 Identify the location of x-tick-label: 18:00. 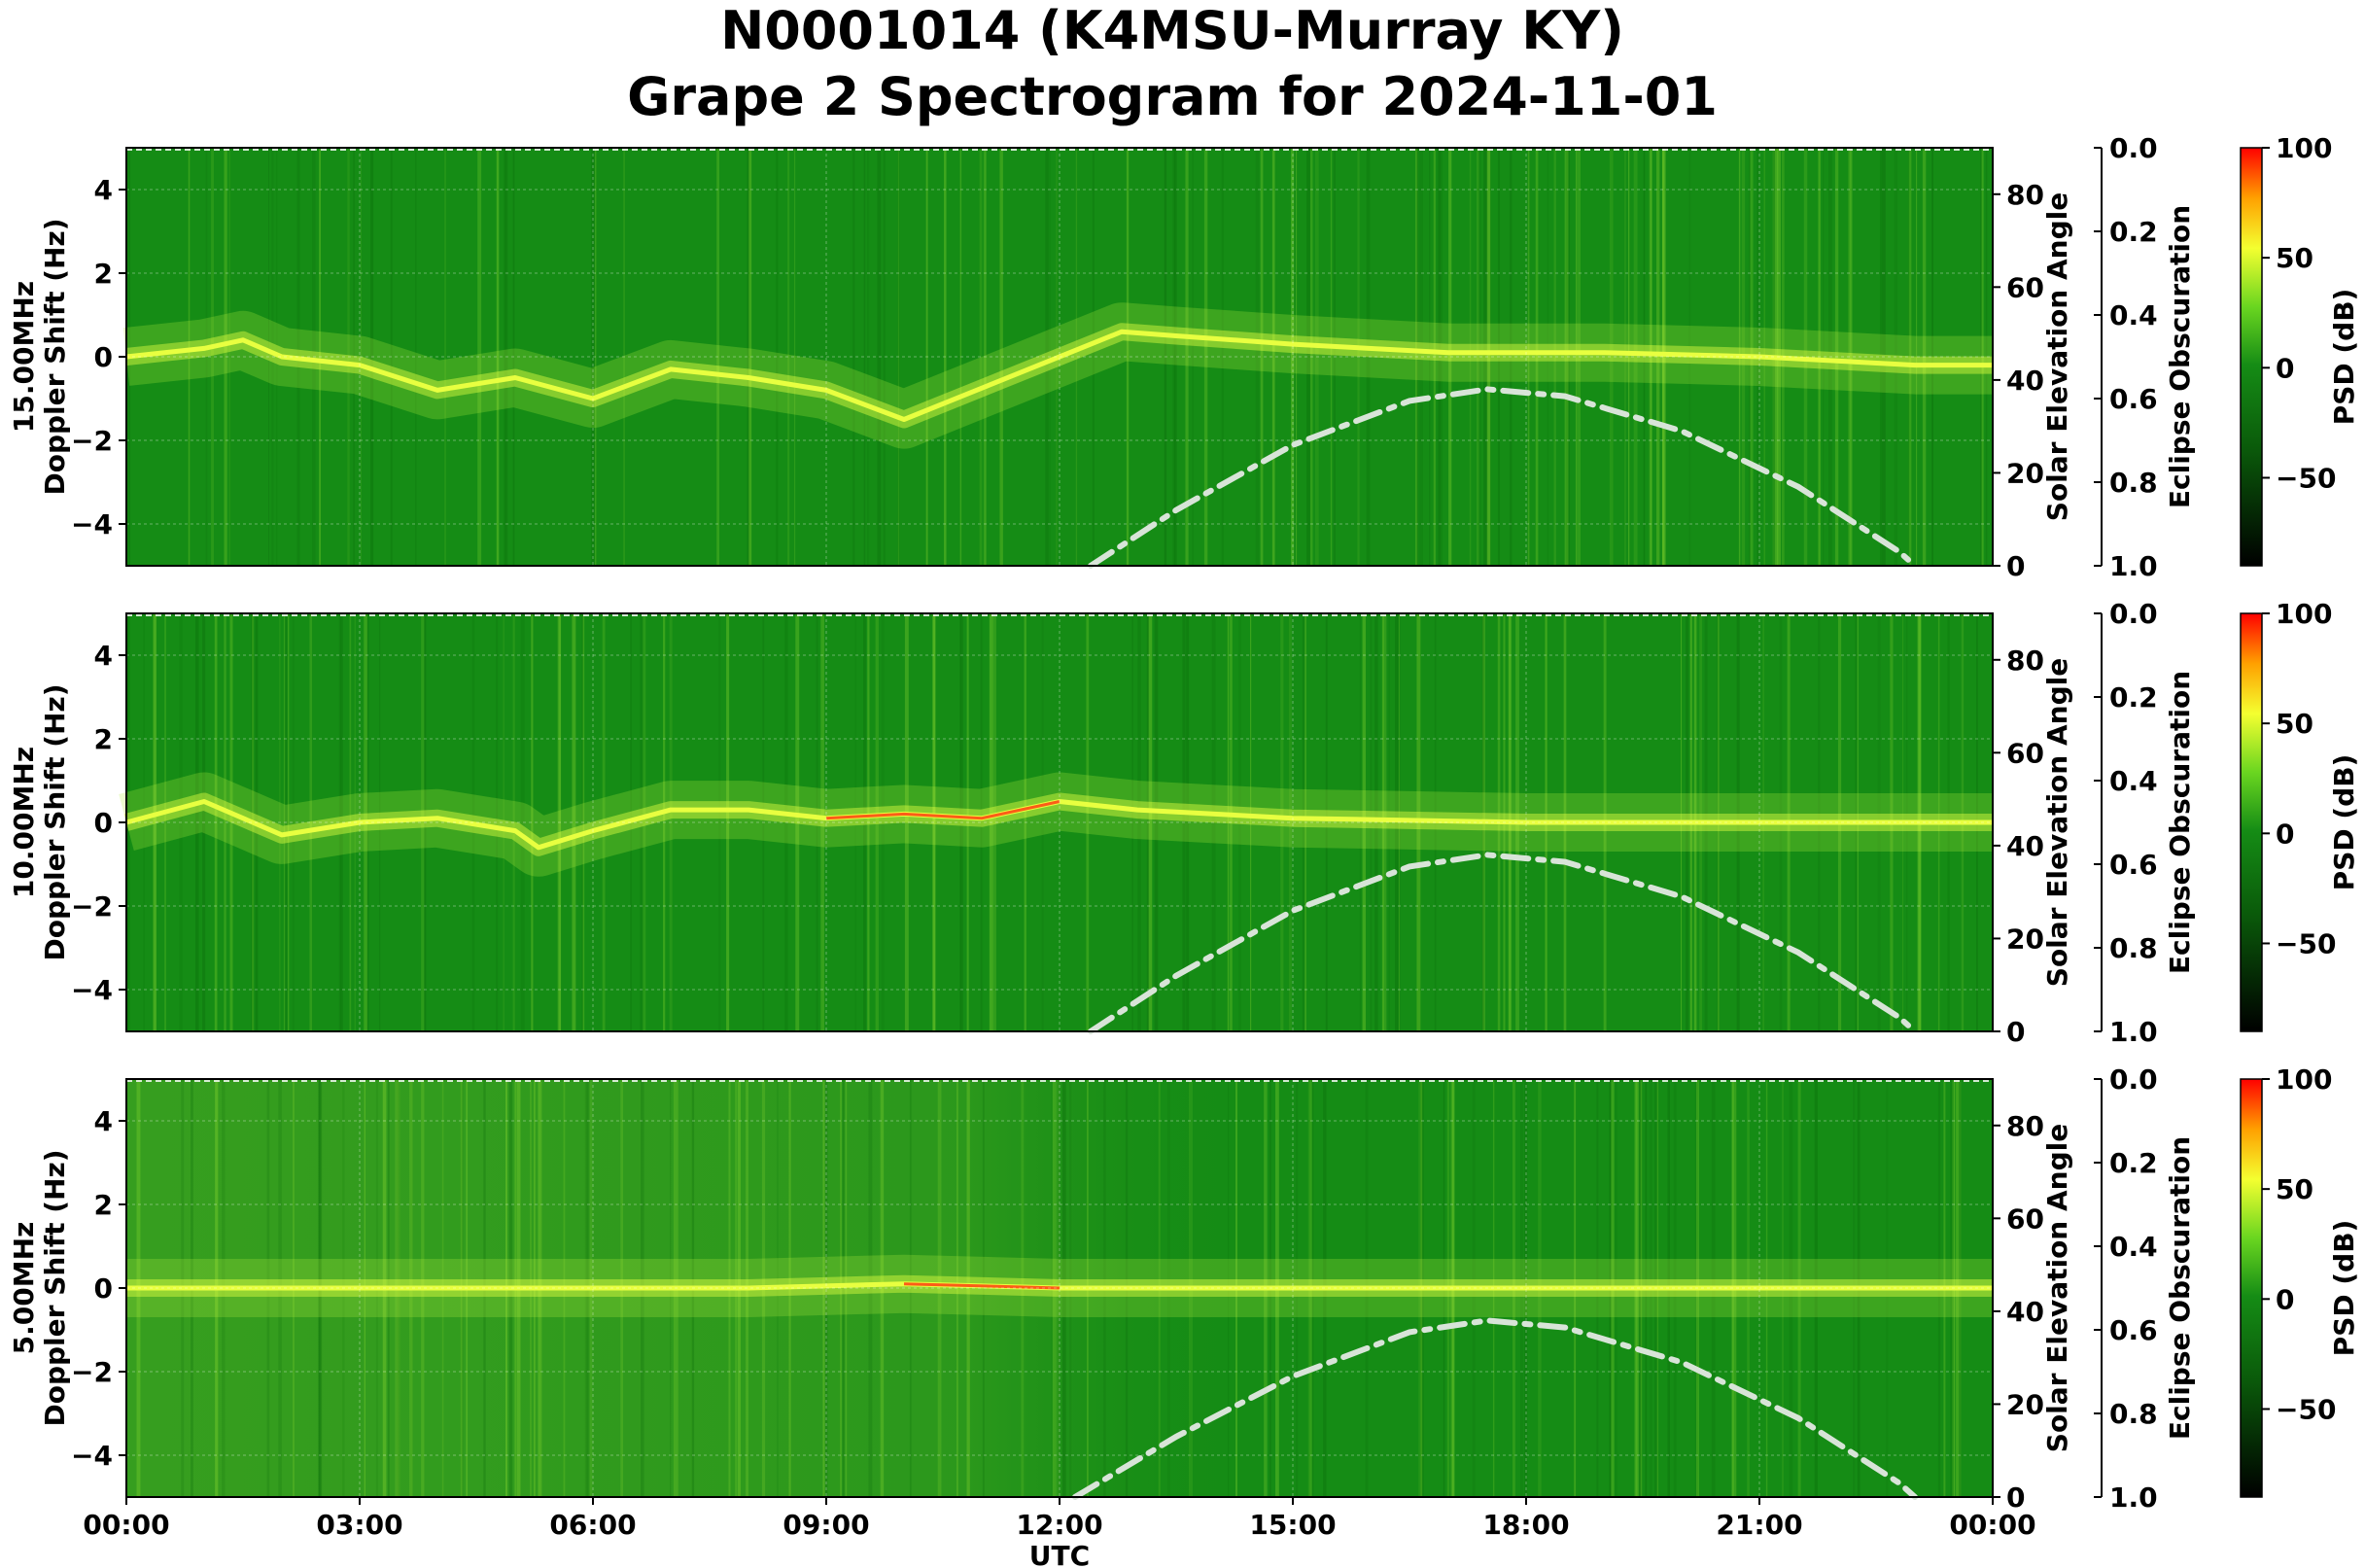
(1525, 1525).